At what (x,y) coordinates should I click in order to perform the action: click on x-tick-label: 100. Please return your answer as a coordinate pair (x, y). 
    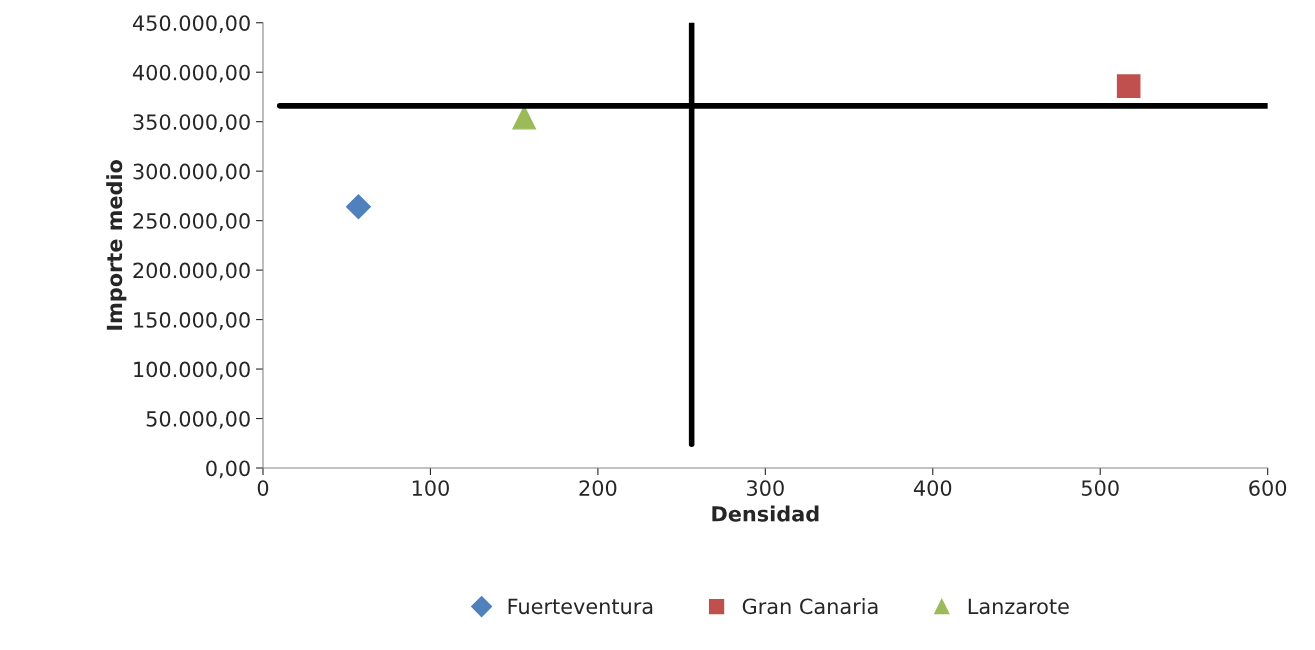
    Looking at the image, I should click on (430, 488).